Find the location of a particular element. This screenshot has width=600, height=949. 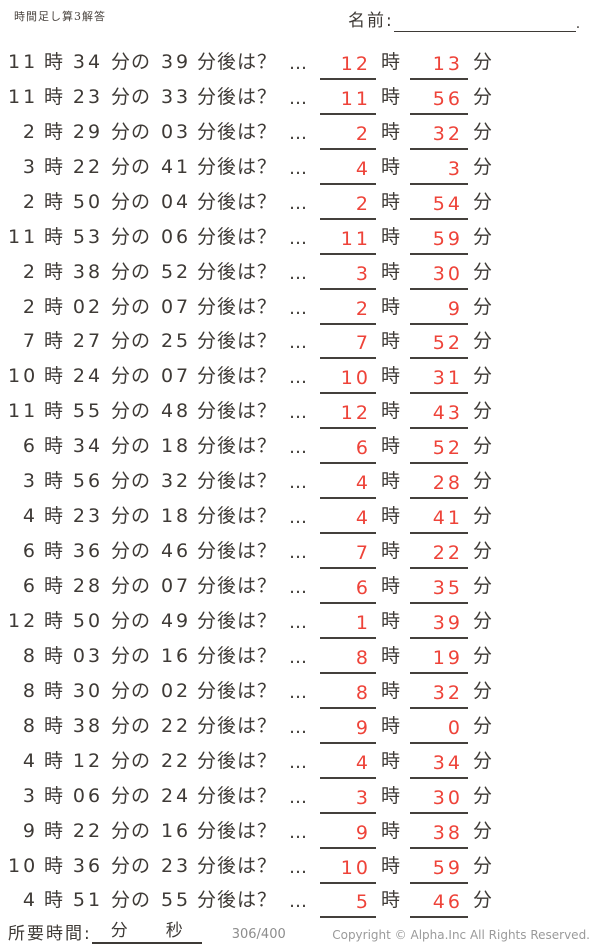

problem-row: 6 時 34 分の 18 分後は？ … 6 時 52 分 is located at coordinates (300, 447).